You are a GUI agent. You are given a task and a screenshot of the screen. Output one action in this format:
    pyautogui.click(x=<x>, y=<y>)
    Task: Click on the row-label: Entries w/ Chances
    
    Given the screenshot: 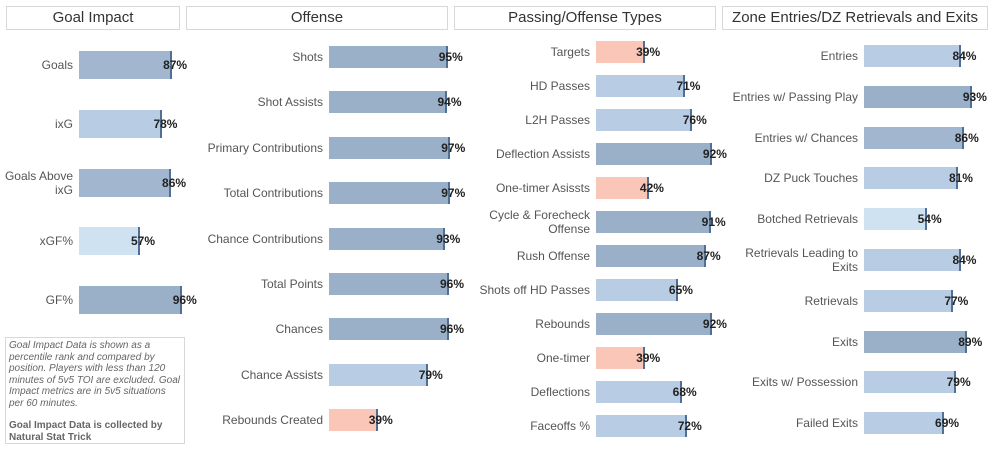 What is the action you would take?
    pyautogui.click(x=806, y=137)
    